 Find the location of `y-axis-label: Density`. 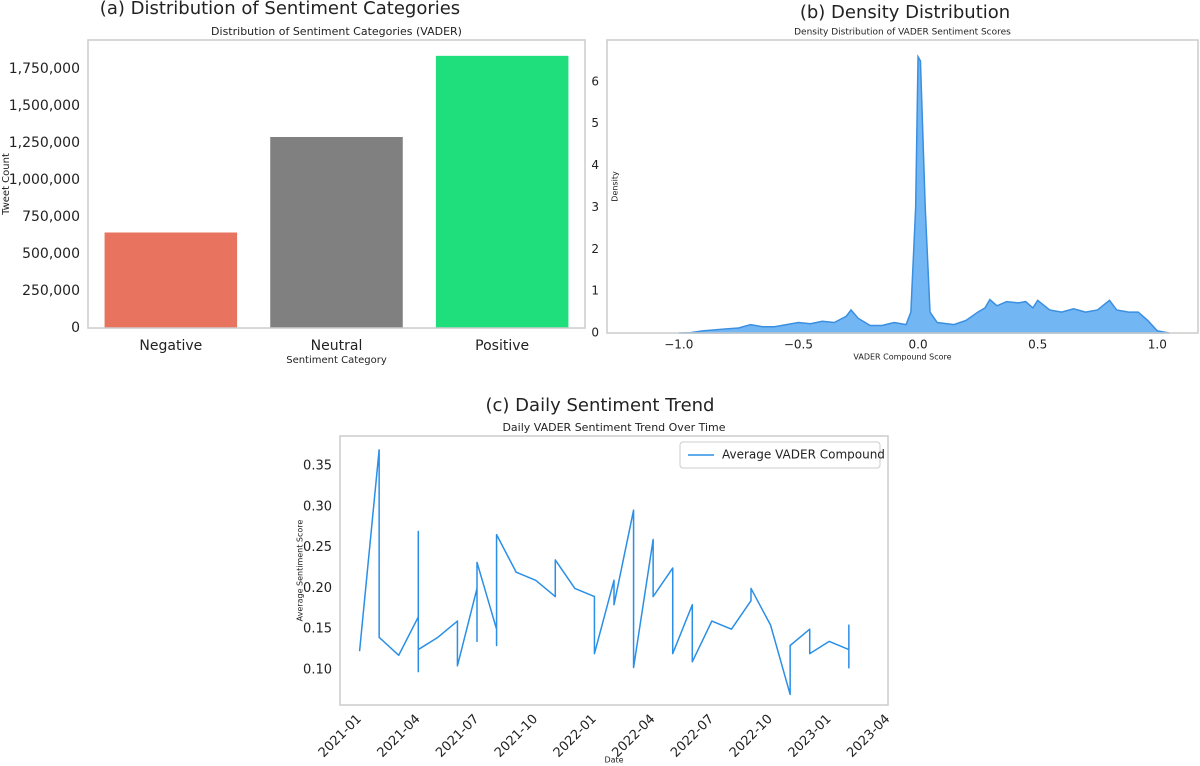

y-axis-label: Density is located at coordinates (615, 186).